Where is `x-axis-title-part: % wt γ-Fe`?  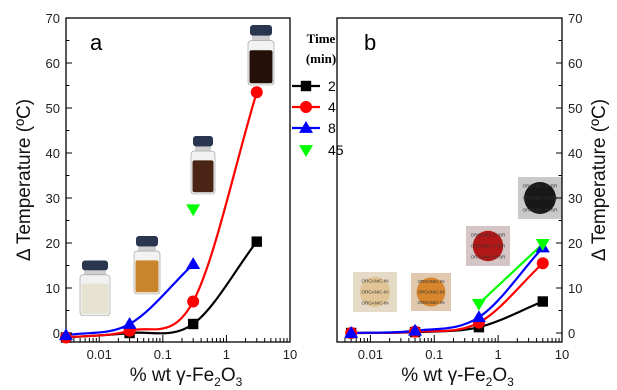
x-axis-title-part: % wt γ-Fe is located at coordinates (172, 375).